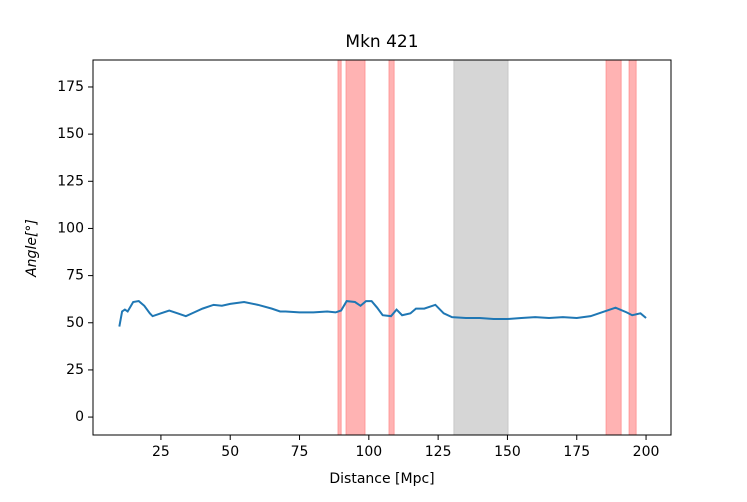 This screenshot has width=747, height=502. I want to click on x-tick-label: 200, so click(646, 452).